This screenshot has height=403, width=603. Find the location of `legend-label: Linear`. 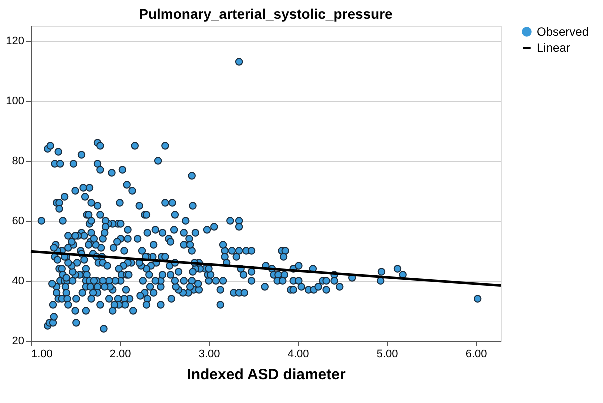

legend-label: Linear is located at coordinates (553, 48).